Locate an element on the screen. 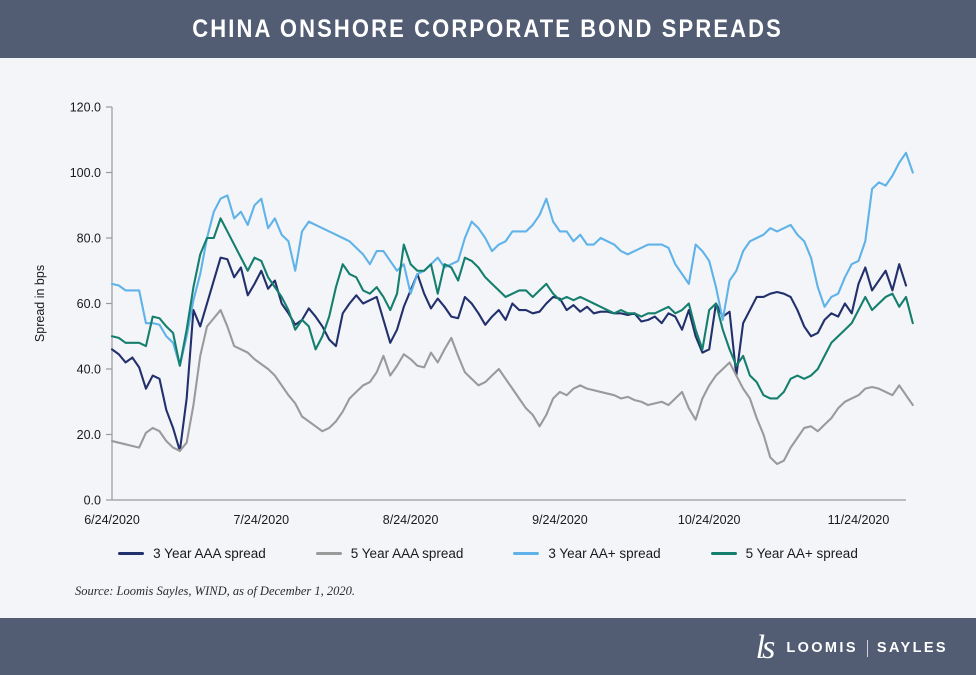  page-title: CHINA ONSHORE CORPORATE BOND SPREADS is located at coordinates (488, 28).